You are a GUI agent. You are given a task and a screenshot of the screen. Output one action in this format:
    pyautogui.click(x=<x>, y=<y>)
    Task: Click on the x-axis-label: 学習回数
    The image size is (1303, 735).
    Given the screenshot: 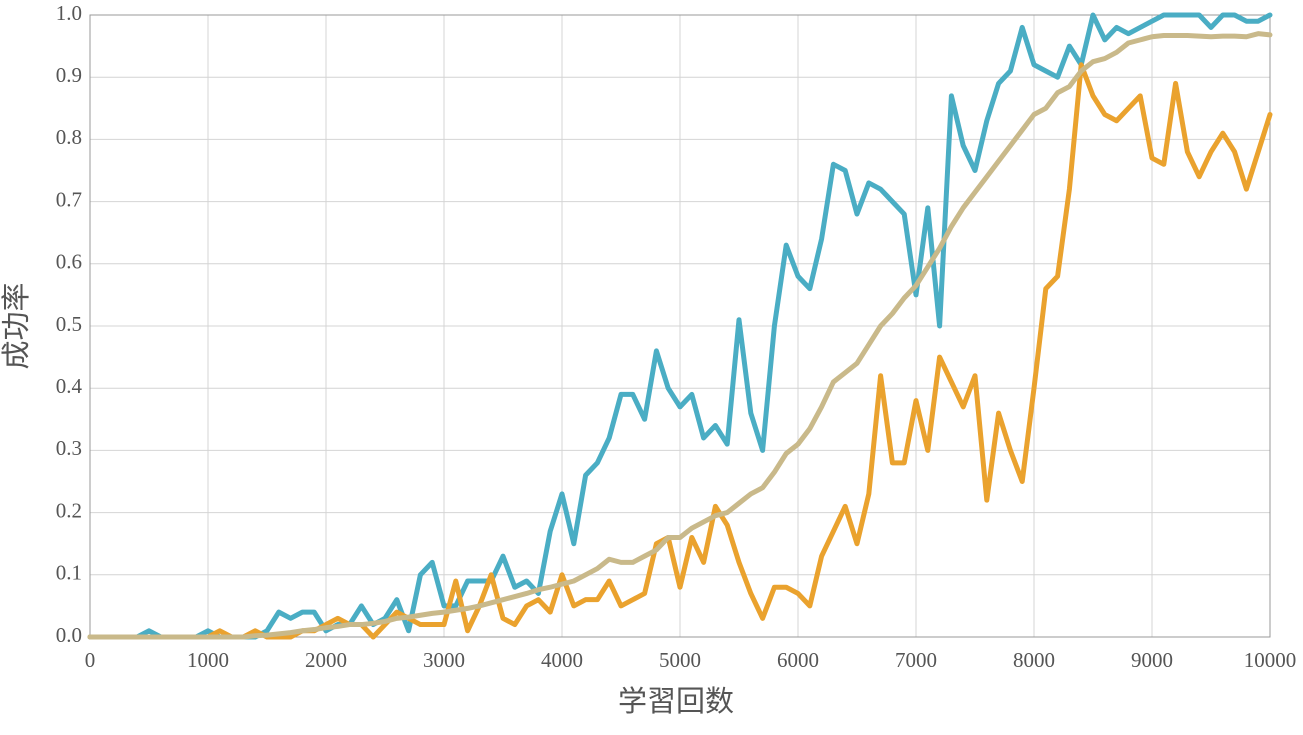 What is the action you would take?
    pyautogui.click(x=676, y=701)
    